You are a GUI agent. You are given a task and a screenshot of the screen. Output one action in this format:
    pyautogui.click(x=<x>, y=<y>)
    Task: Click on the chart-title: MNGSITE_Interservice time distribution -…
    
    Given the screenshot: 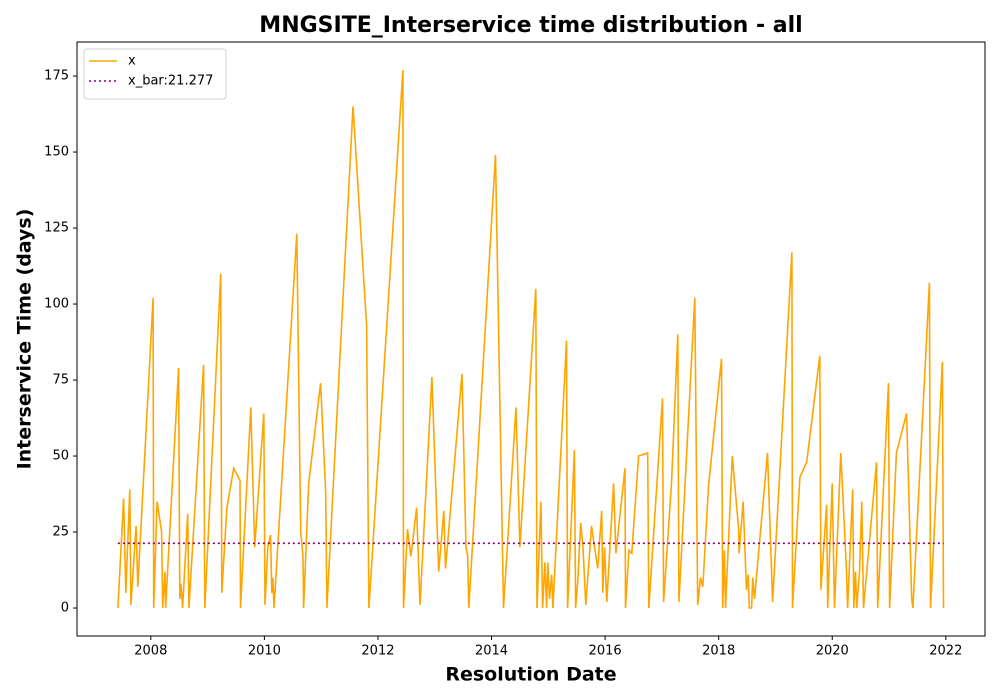 What is the action you would take?
    pyautogui.click(x=530, y=25)
    